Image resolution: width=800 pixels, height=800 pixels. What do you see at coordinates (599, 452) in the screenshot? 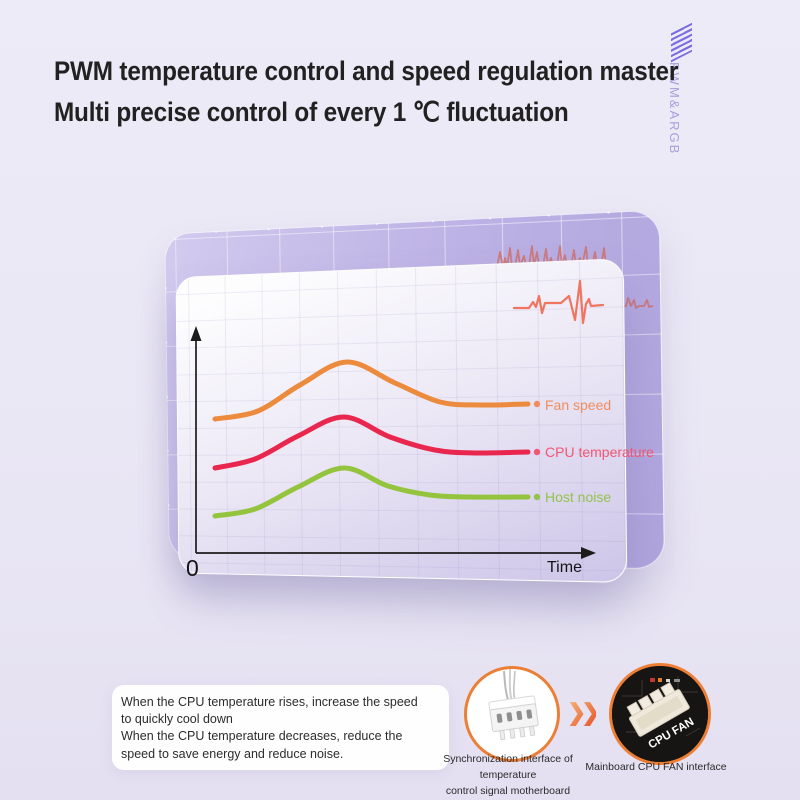
I see `legend-cpu-temperature: CPU temperature` at bounding box center [599, 452].